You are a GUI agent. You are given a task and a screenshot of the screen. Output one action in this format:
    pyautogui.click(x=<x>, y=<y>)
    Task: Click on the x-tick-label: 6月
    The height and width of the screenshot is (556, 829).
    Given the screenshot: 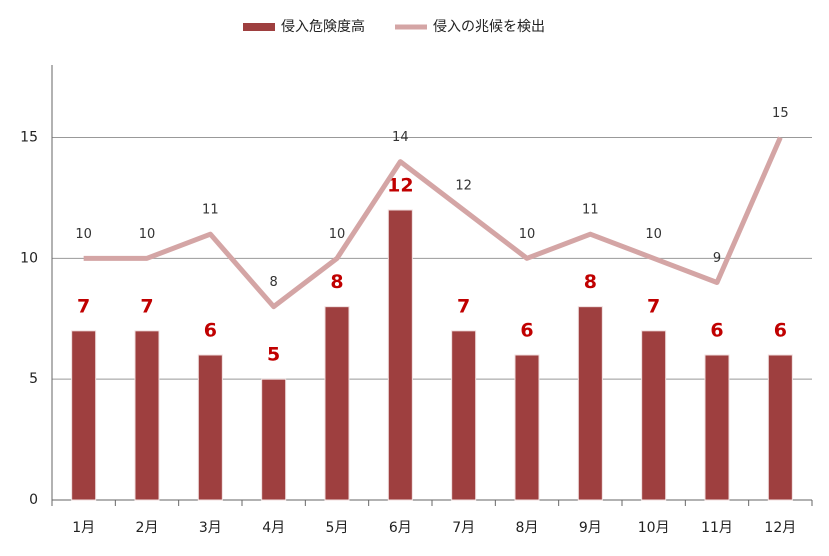 What is the action you would take?
    pyautogui.click(x=400, y=528)
    